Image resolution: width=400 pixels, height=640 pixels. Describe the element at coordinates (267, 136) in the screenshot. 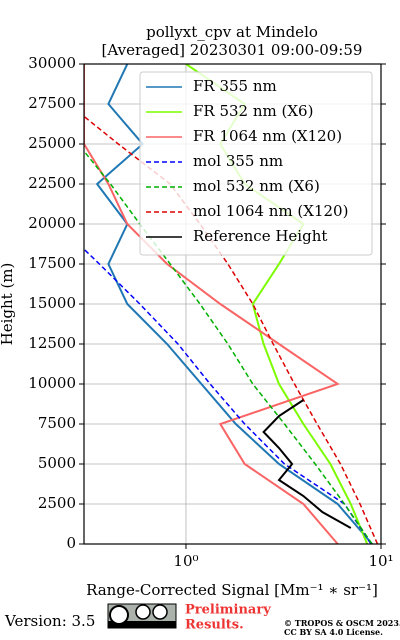

I see `legend-label: FR 1064 nm (X120)` at that location.